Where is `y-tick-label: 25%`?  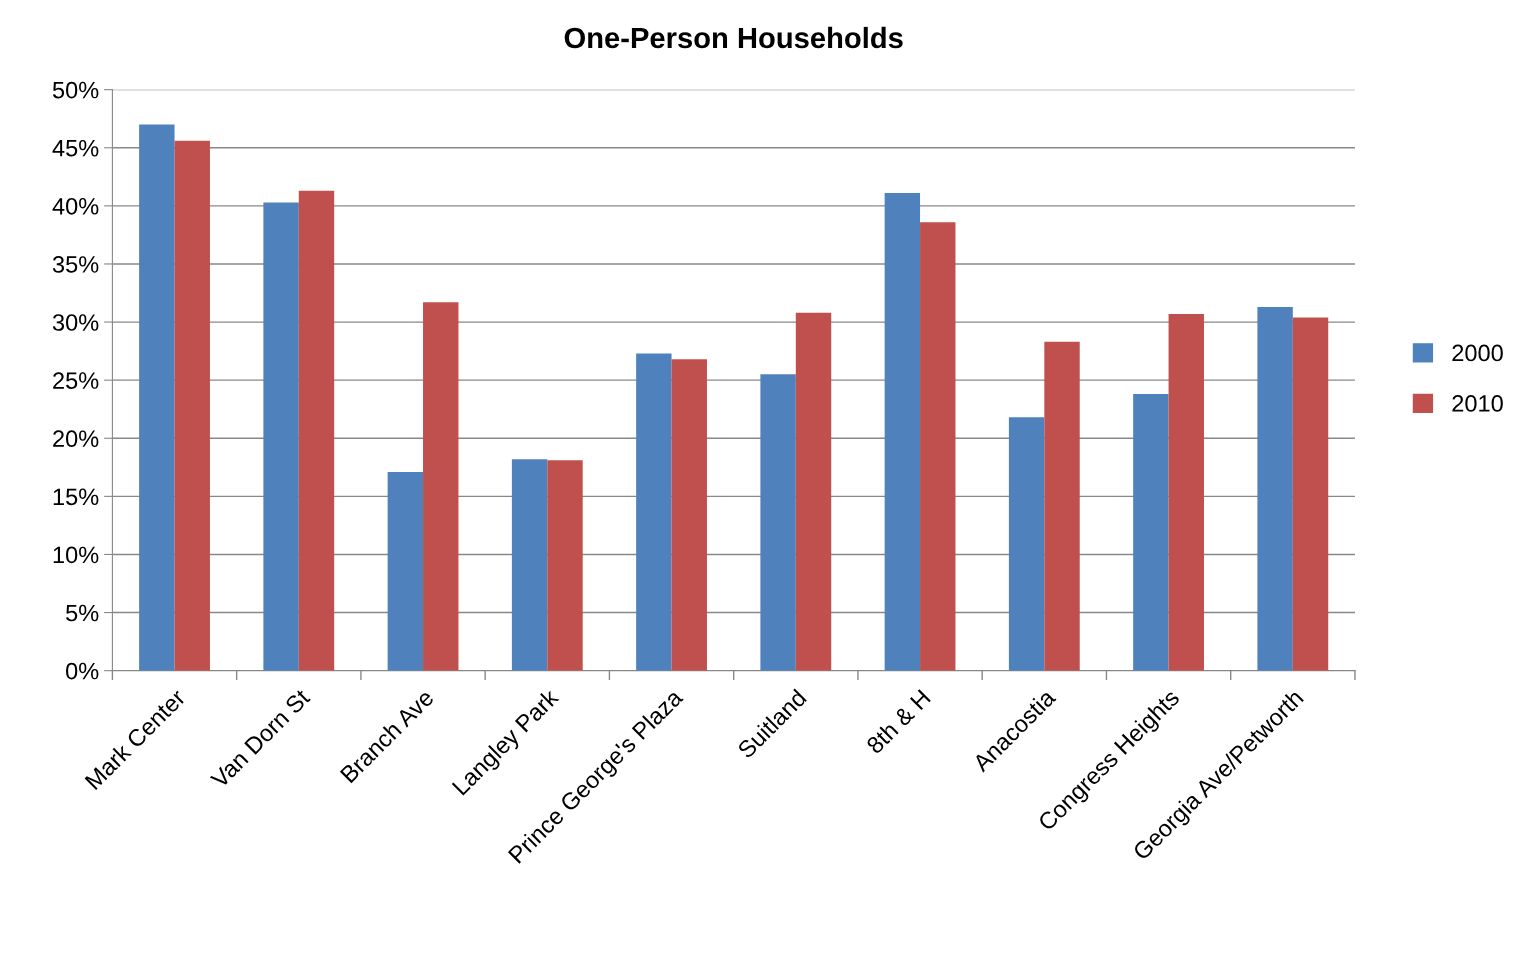
y-tick-label: 25% is located at coordinates (76, 380).